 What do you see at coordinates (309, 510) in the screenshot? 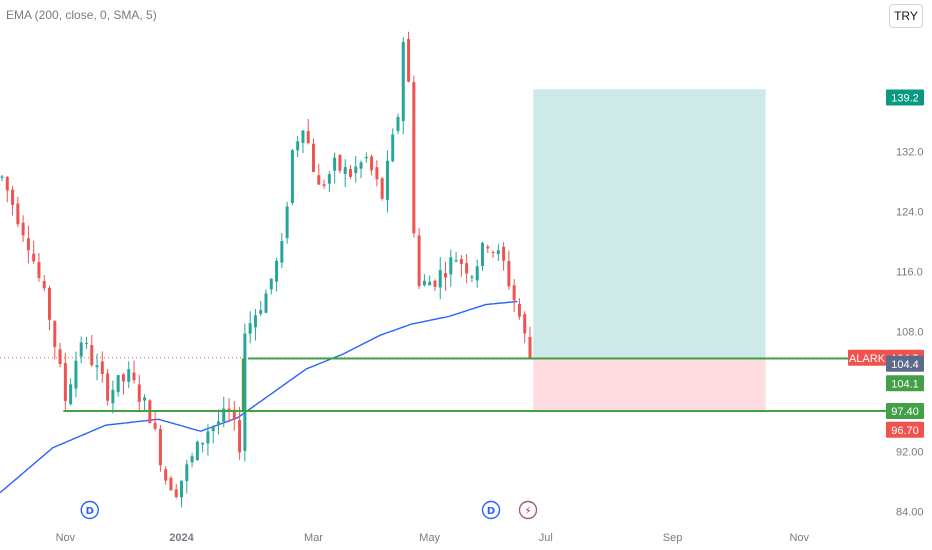
I see `event-markers: D D ⚡` at bounding box center [309, 510].